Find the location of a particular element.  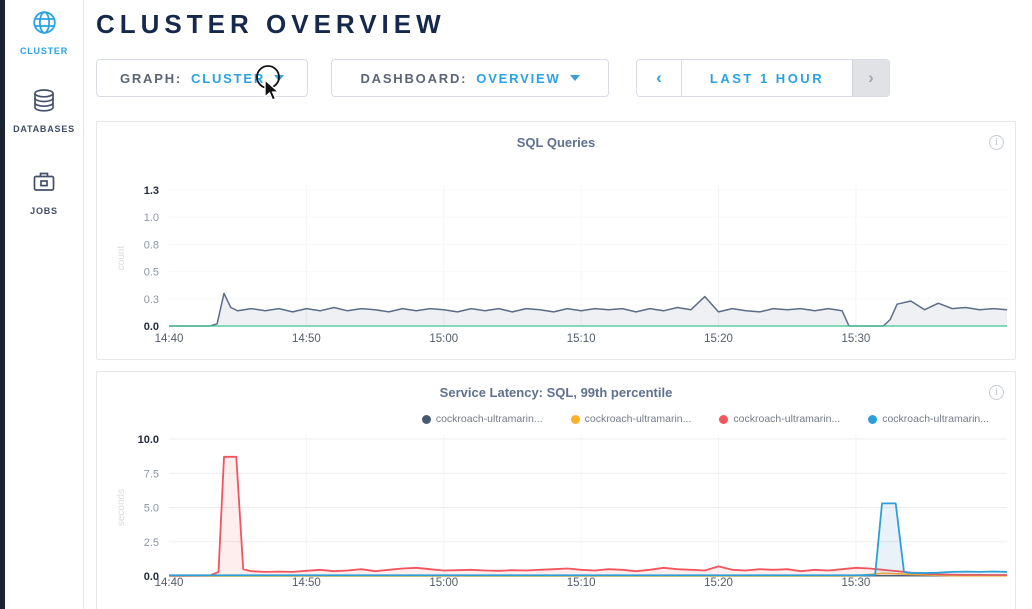

database-icon is located at coordinates (44, 103).